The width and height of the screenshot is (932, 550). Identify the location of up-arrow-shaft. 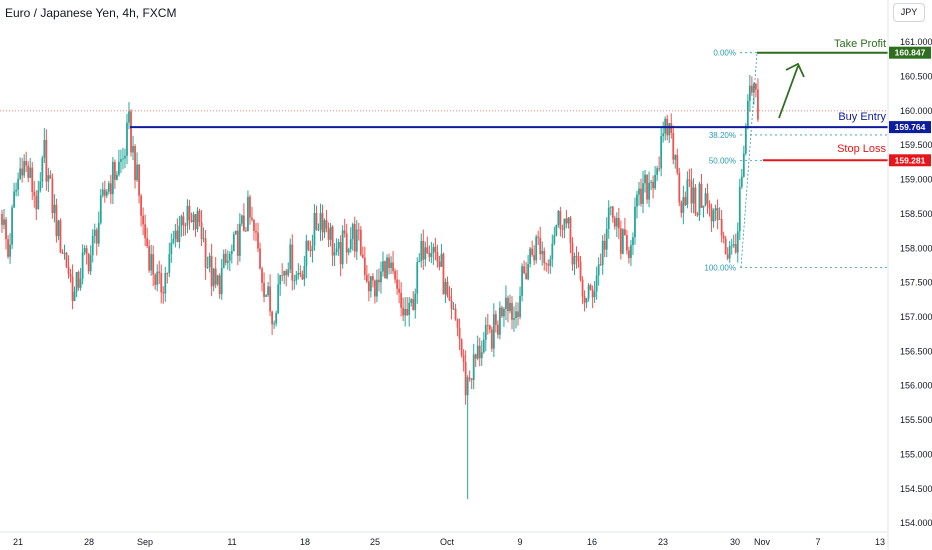
(788, 92).